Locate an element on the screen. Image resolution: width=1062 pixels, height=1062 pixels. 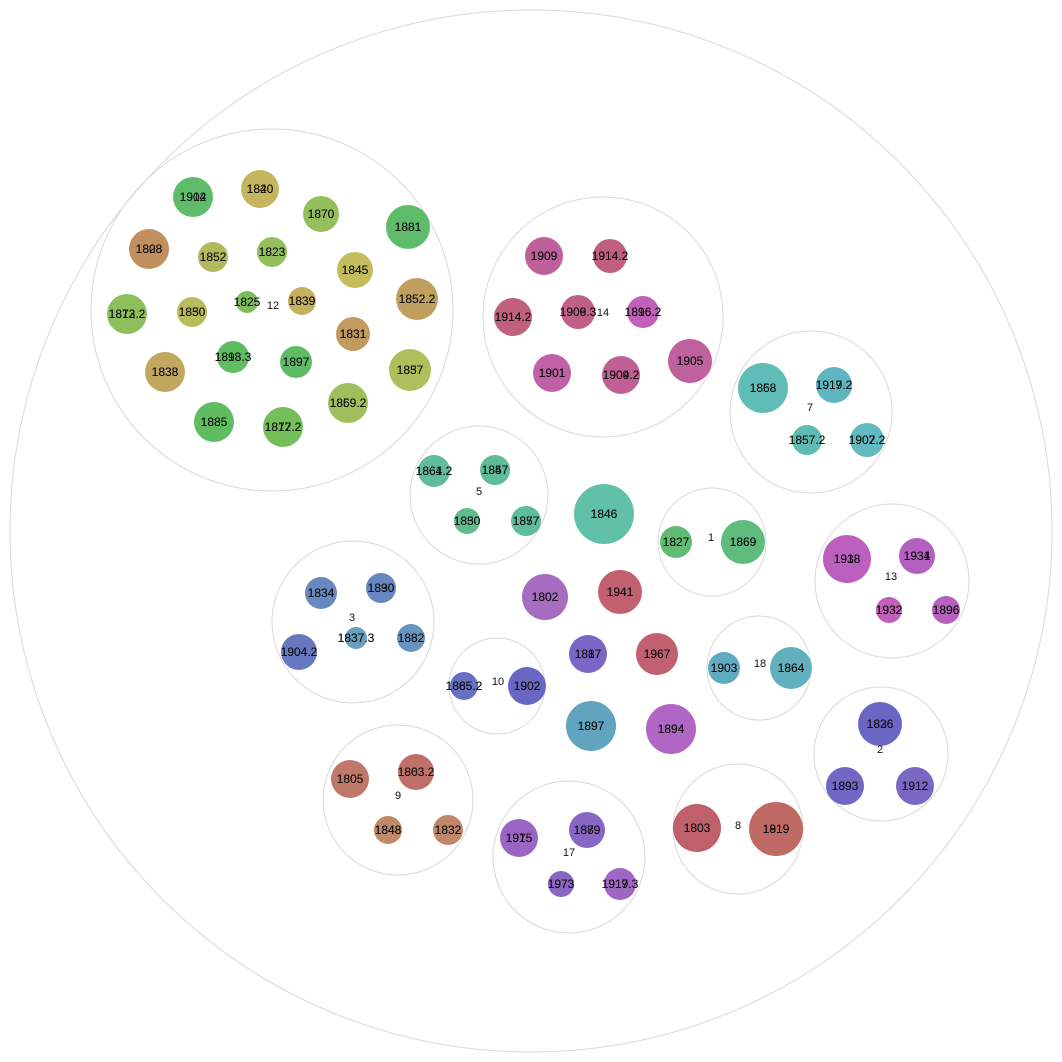
node-label: 1857 is located at coordinates (410, 370).